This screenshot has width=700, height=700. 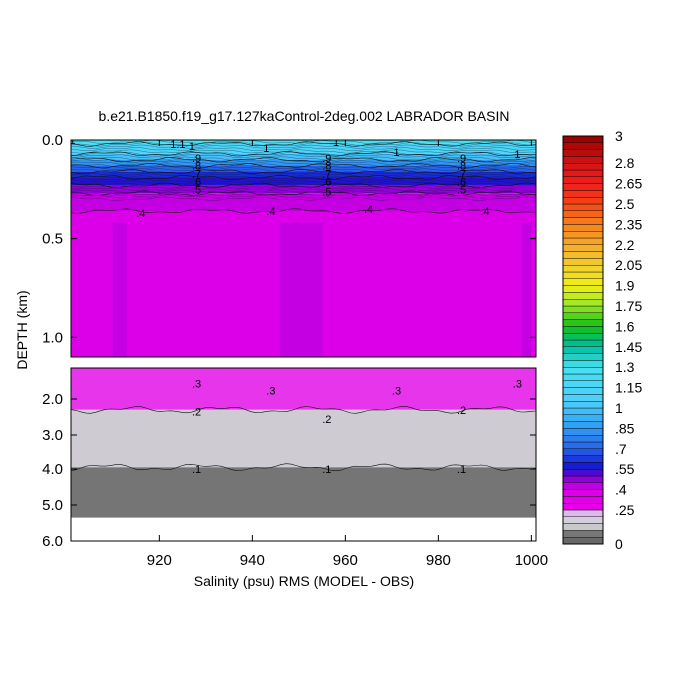 What do you see at coordinates (52, 469) in the screenshot?
I see `y-tick-label: 4.0` at bounding box center [52, 469].